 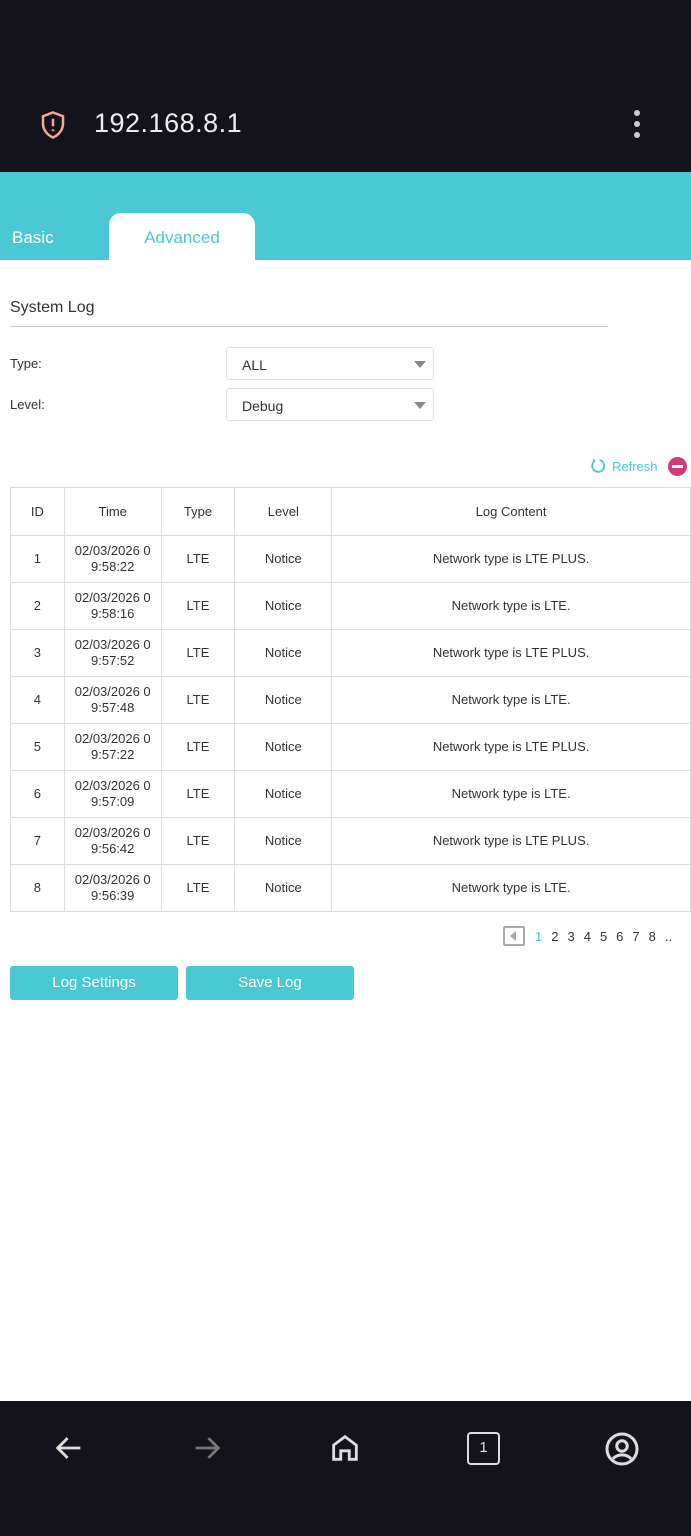 I want to click on account-icon, so click(x=622, y=1449).